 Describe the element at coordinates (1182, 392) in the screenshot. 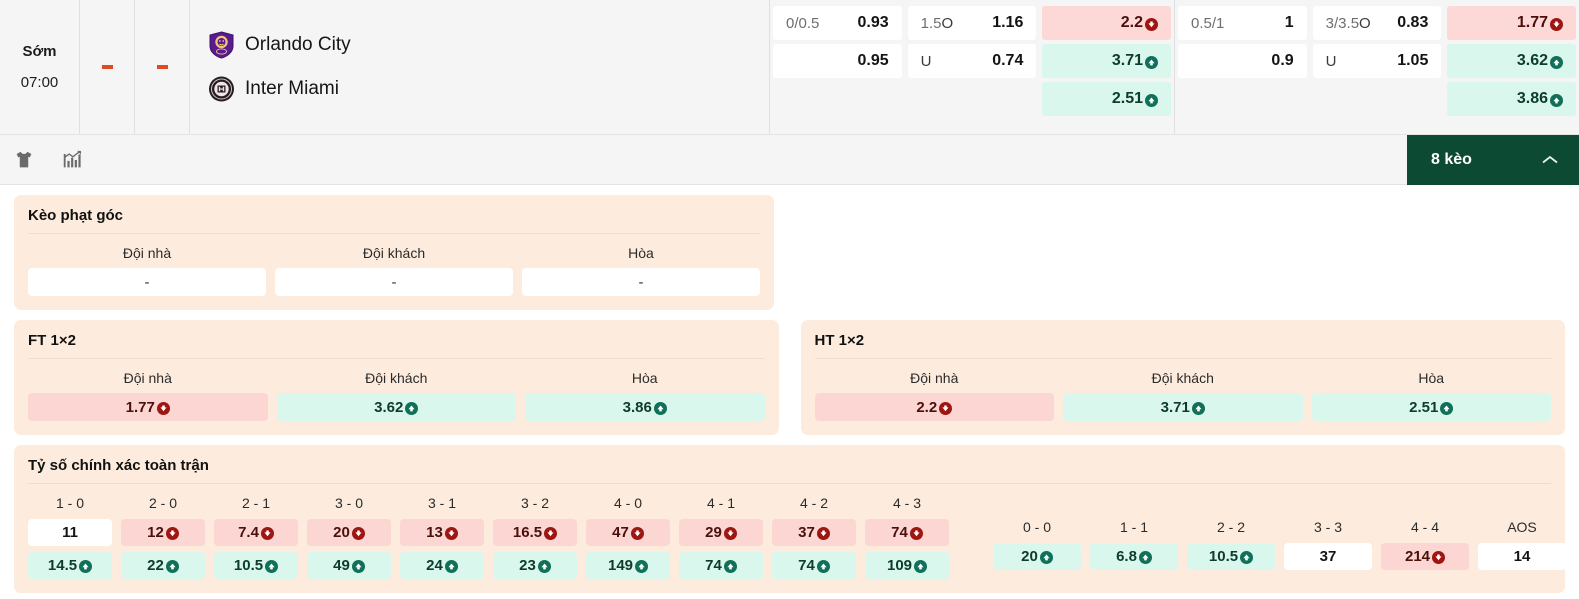

I see `ht-market-grid: Đội nhà 2.2 Đội khách 3.71` at that location.